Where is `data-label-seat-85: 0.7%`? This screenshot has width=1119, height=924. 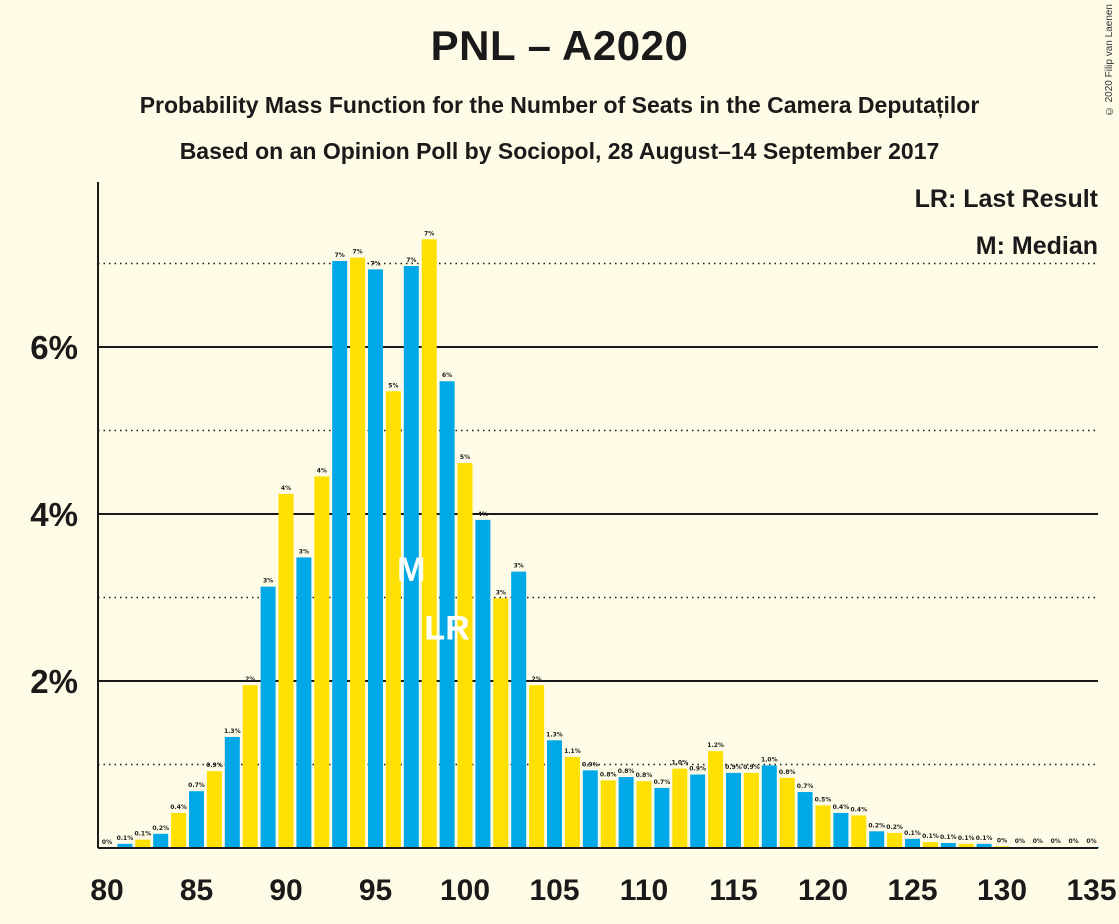
data-label-seat-85: 0.7% is located at coordinates (196, 785).